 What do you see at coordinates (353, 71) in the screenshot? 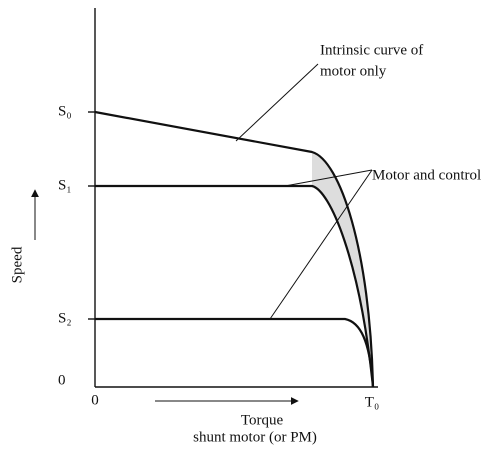
I see `annotation: motor only` at bounding box center [353, 71].